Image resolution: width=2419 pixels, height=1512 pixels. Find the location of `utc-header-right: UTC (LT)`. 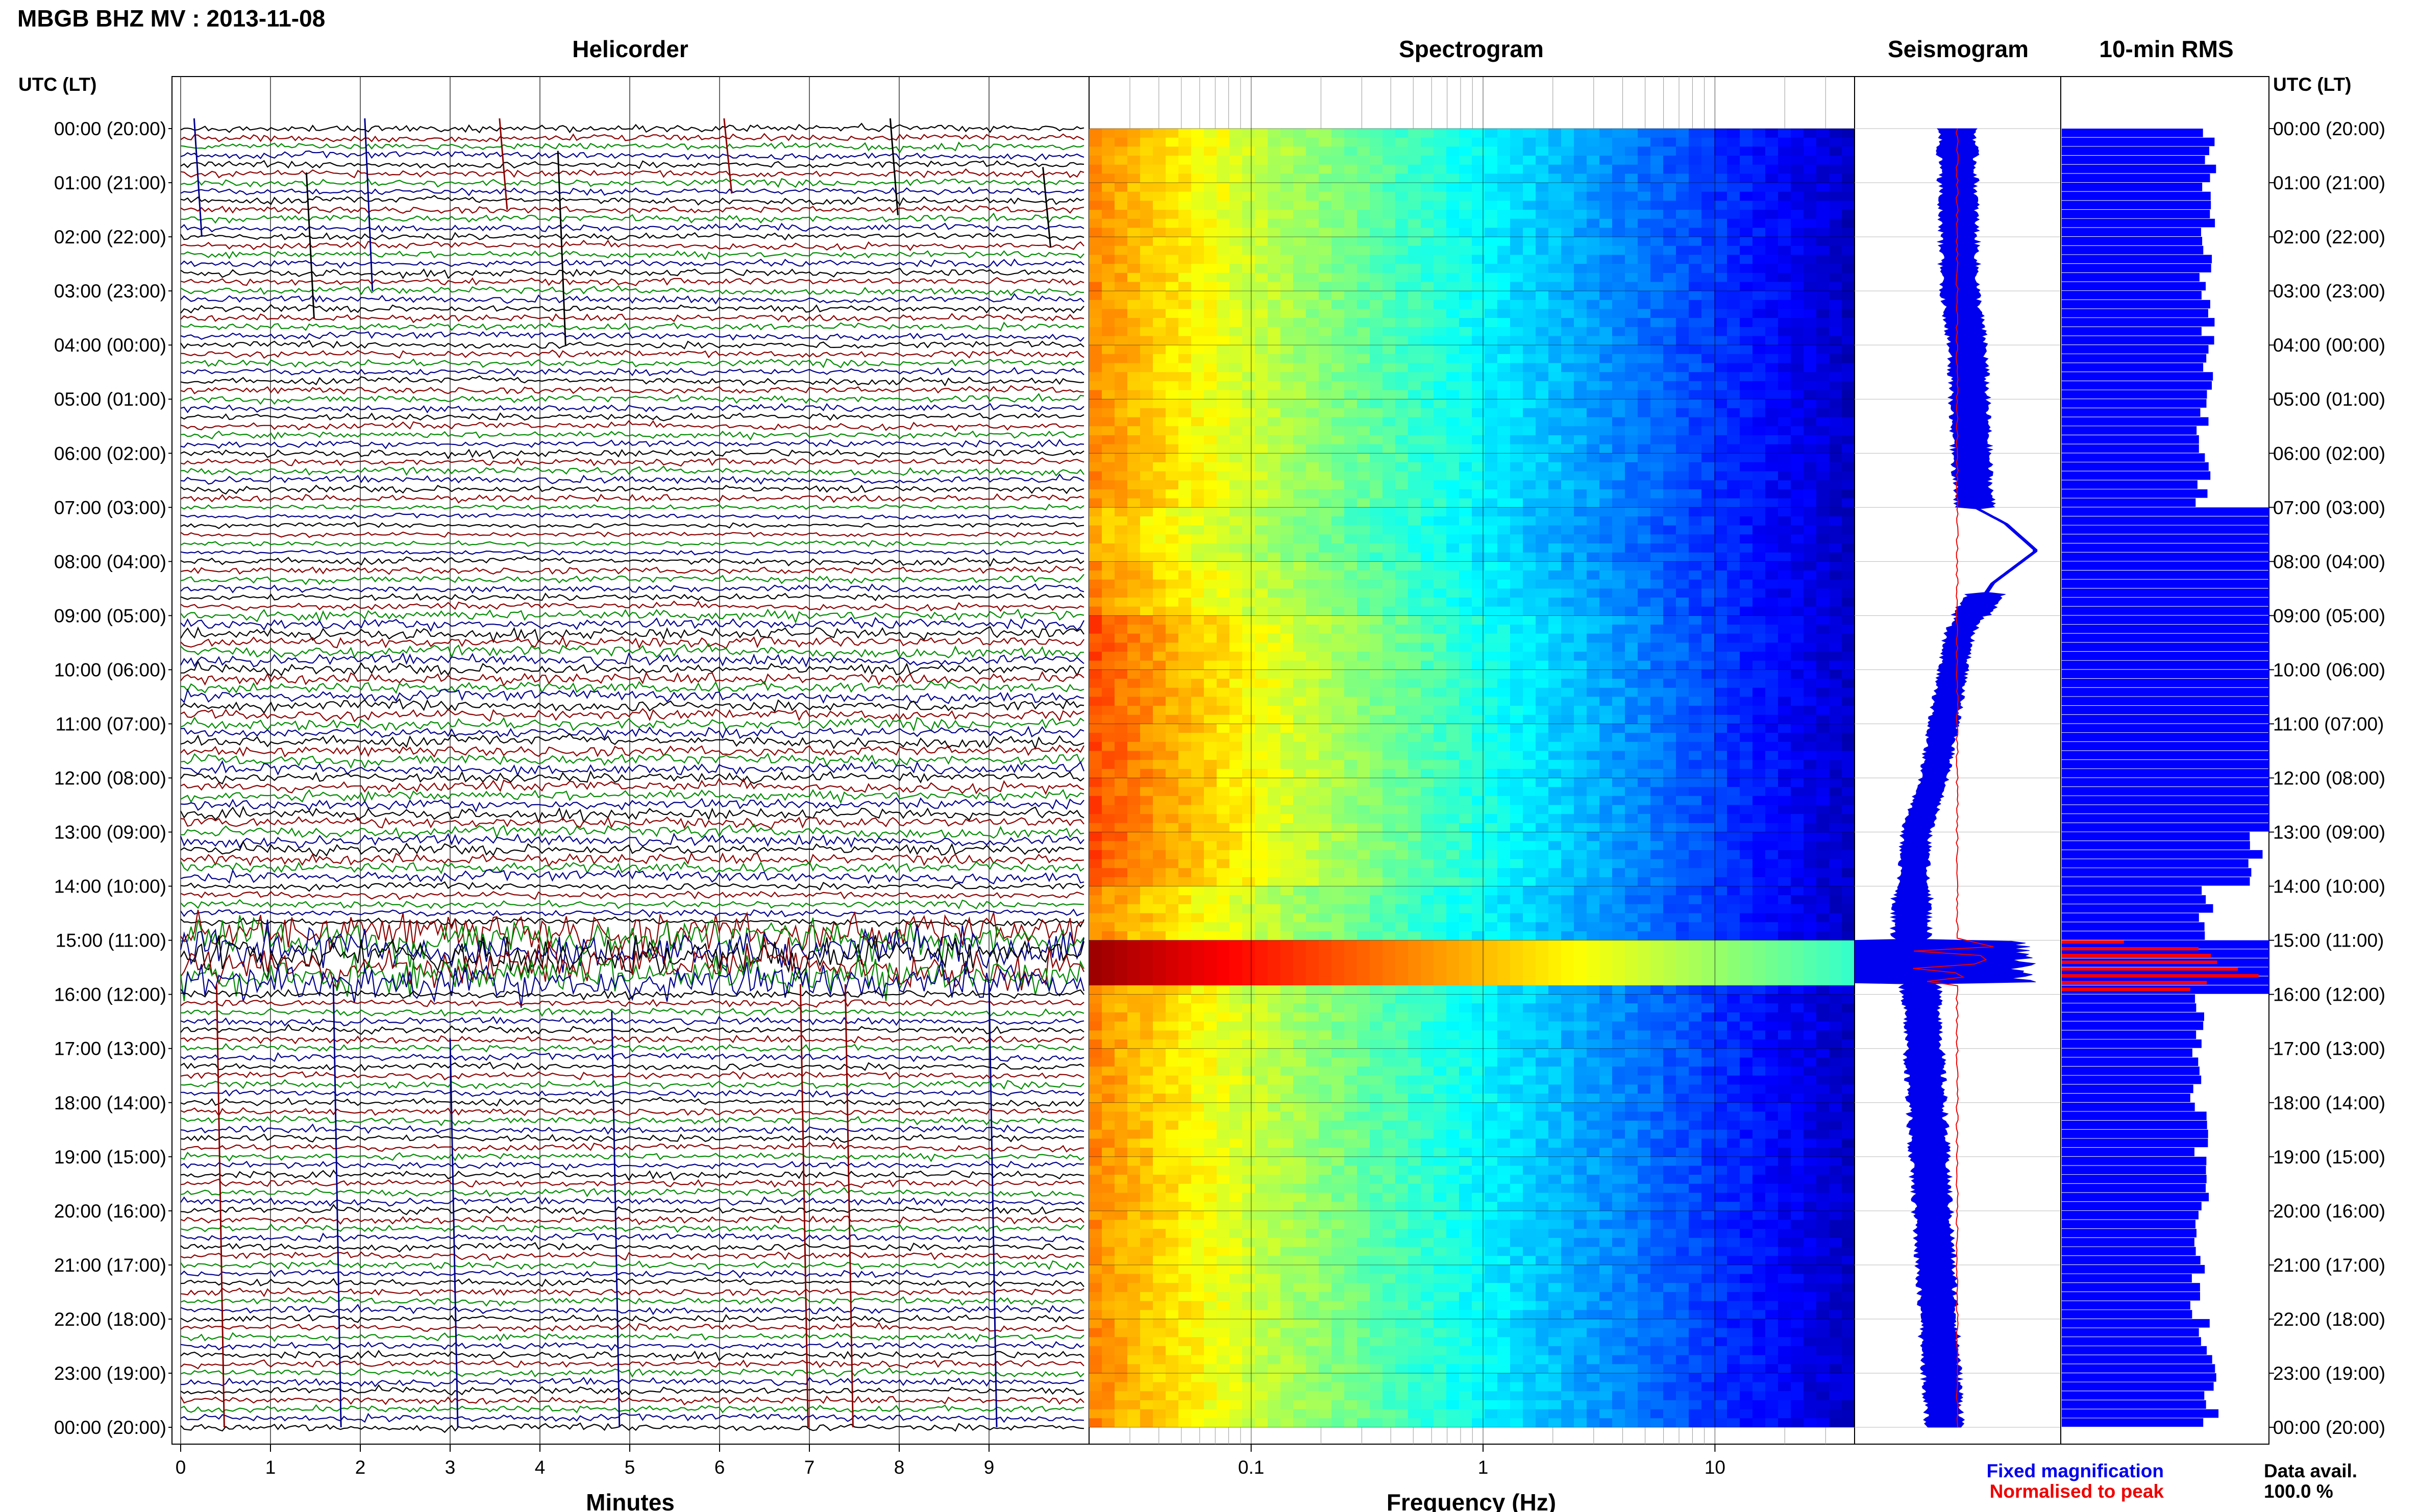

utc-header-right: UTC (LT) is located at coordinates (2312, 84).